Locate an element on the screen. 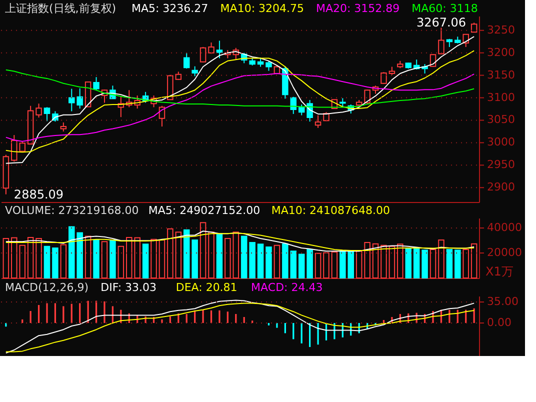  text: MA5: 3236.27 is located at coordinates (169, 8).